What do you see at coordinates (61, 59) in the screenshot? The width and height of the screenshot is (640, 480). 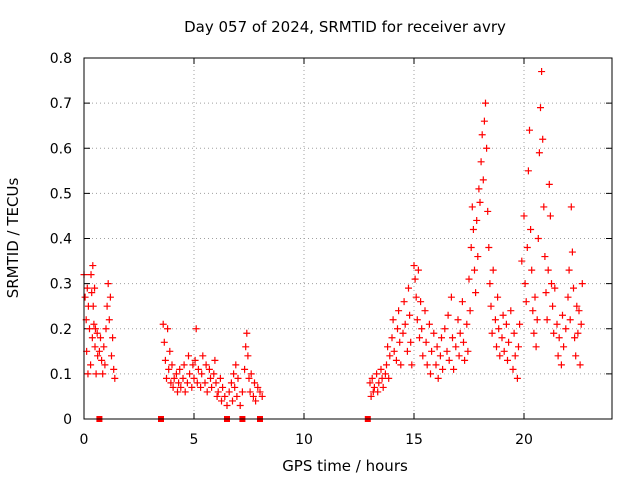 I see `y-tick-label: 0.8` at bounding box center [61, 59].